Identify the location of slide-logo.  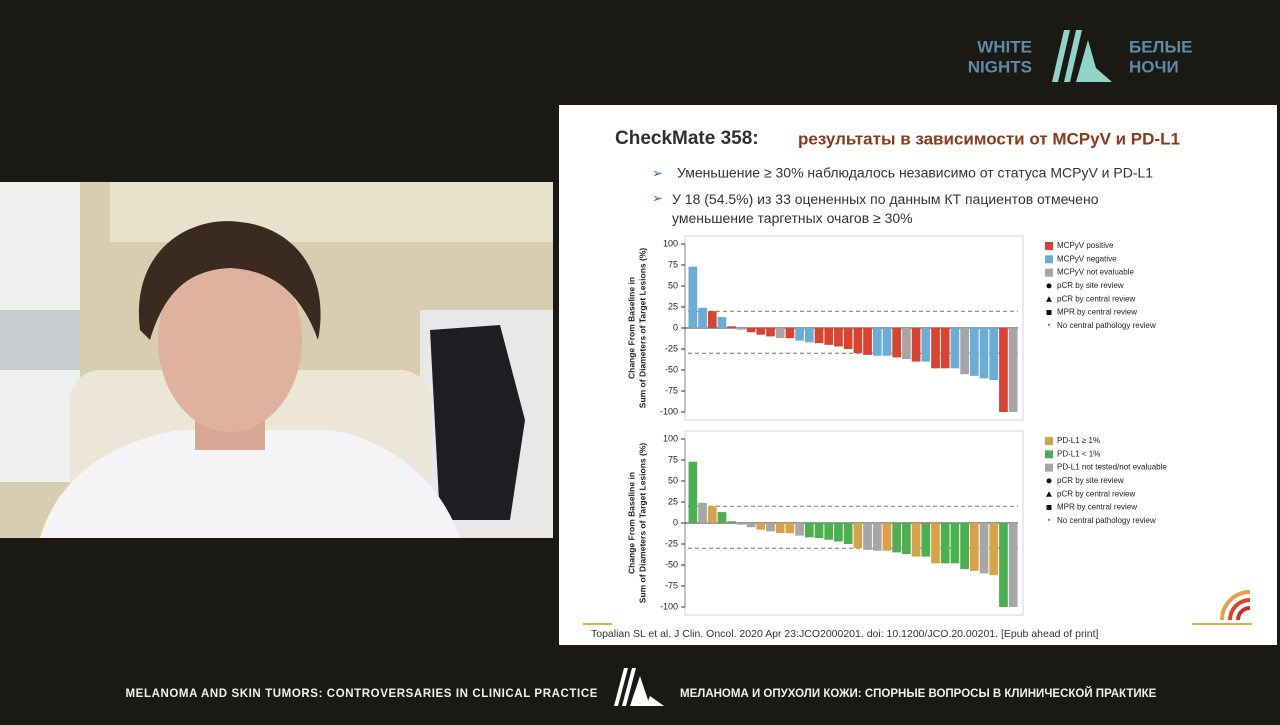
(1235, 605).